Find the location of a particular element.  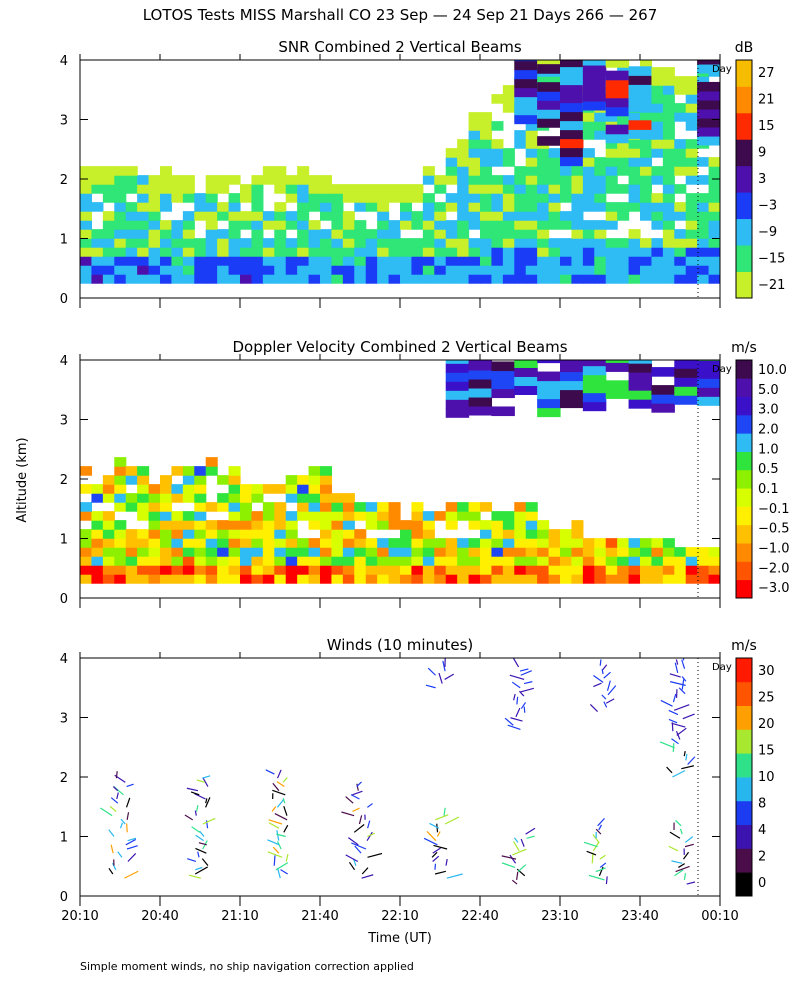

x-tick-label: 23:40 is located at coordinates (639, 916).